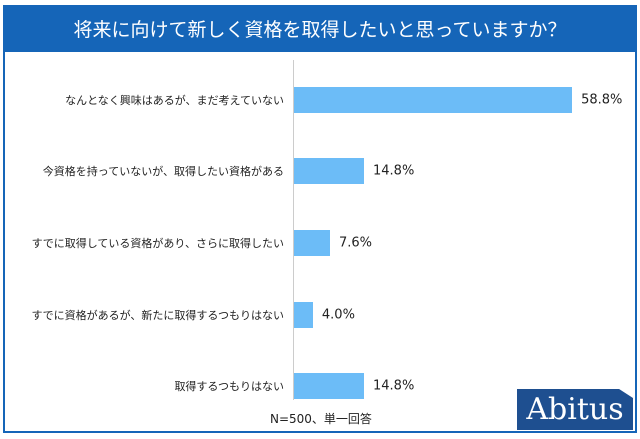 This screenshot has width=640, height=439. What do you see at coordinates (320, 28) in the screenshot?
I see `chart-title: 将来に向けて新しく資格を取得したいと思っていますか？` at bounding box center [320, 28].